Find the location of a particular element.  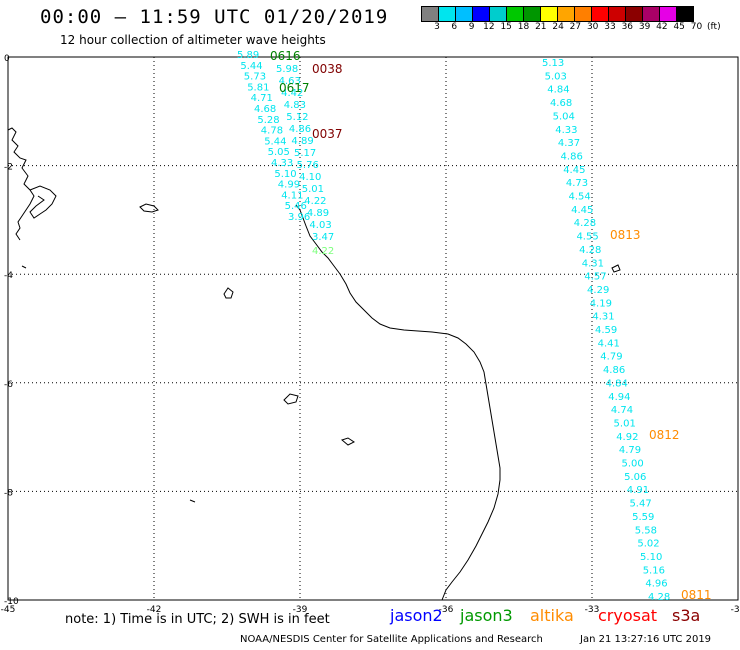

wave-height-value: 5.02 is located at coordinates (648, 544).